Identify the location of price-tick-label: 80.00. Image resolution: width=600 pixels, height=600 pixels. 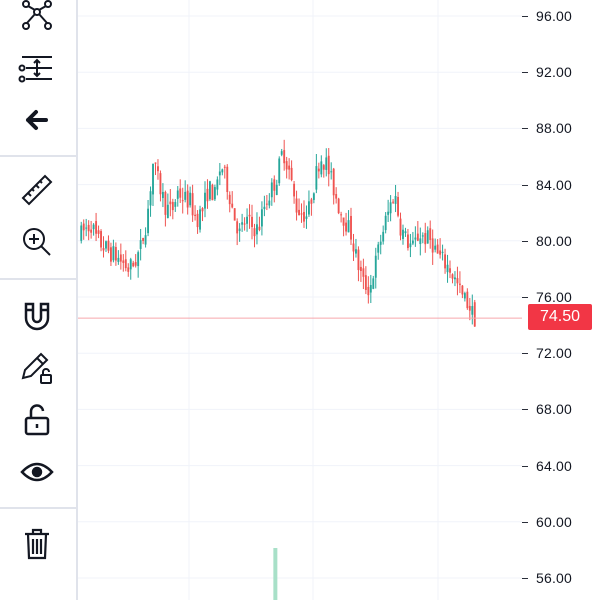
(554, 240).